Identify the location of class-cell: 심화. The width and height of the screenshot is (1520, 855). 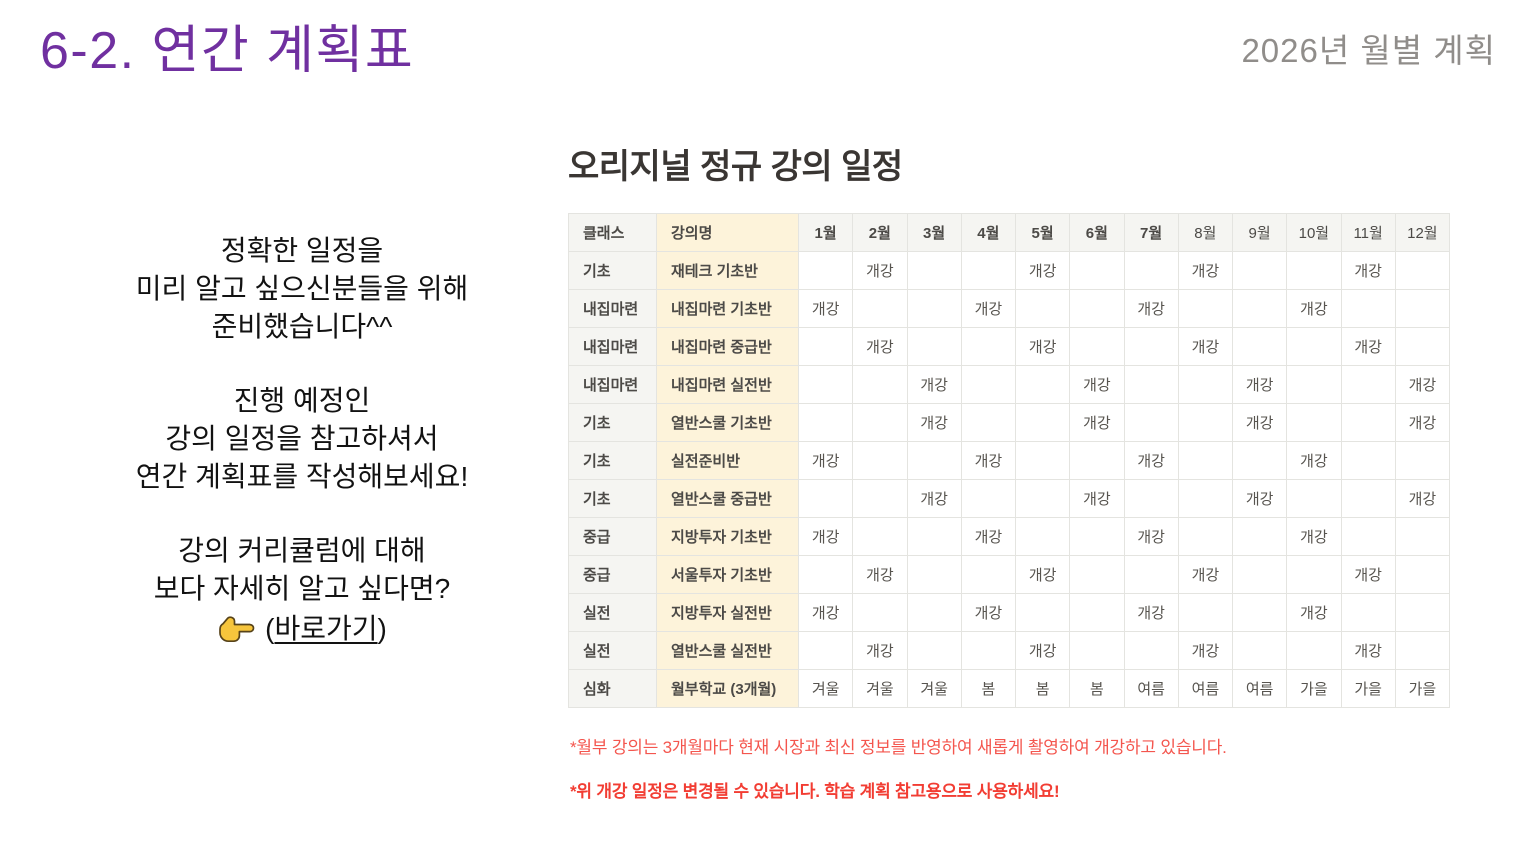
(612, 688).